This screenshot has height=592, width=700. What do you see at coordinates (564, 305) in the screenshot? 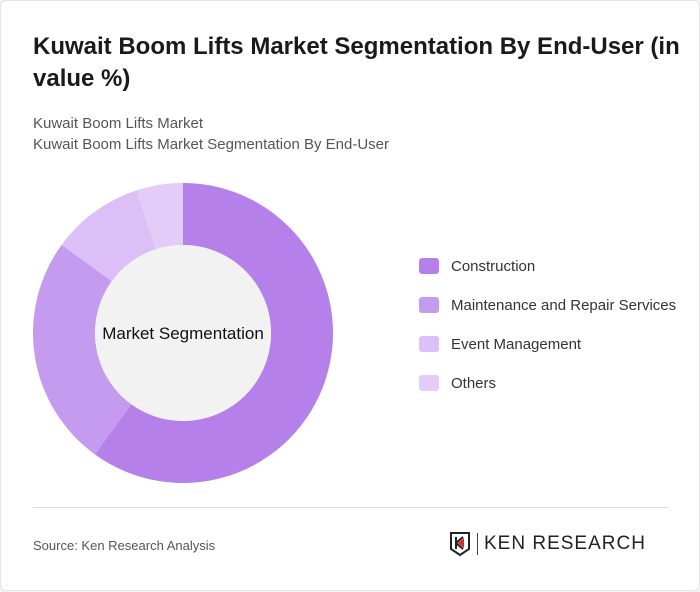
I see `legend-label: Maintenance and Repair Services` at bounding box center [564, 305].